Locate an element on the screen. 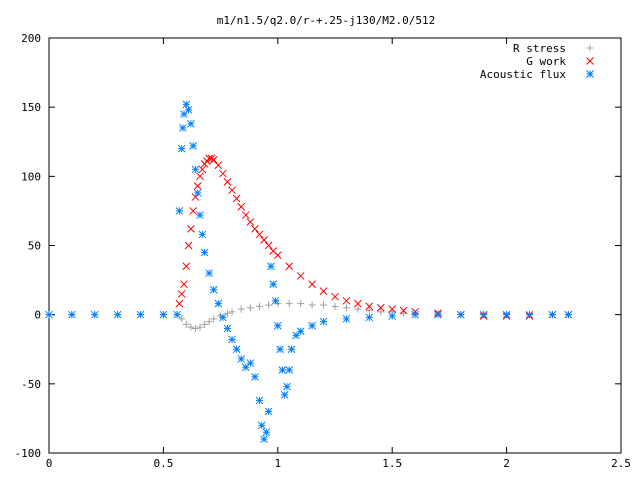  y-tick-label: -100 is located at coordinates (28, 453).